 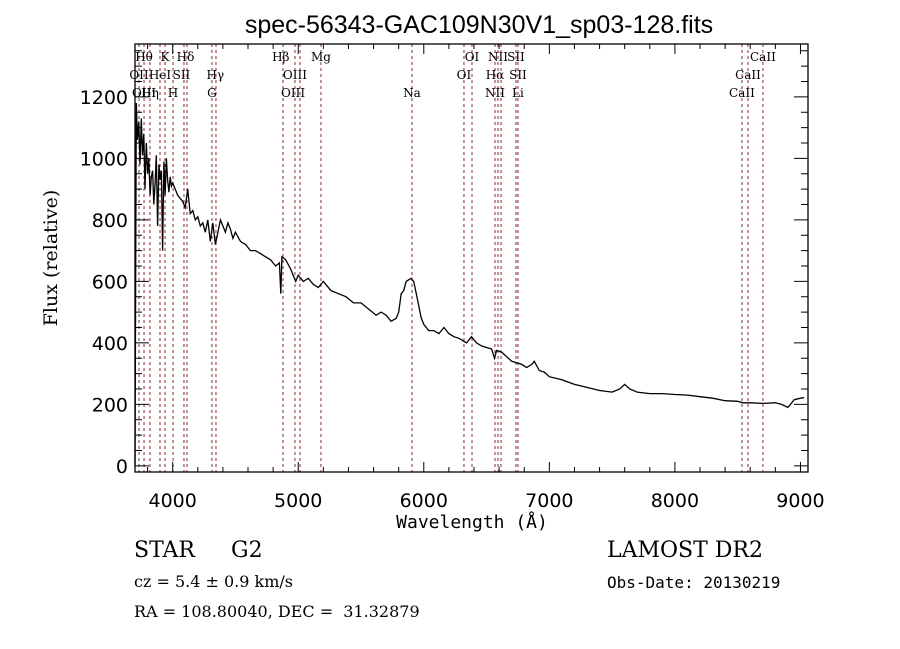 What do you see at coordinates (110, 405) in the screenshot?
I see `y-tick-label: 200` at bounding box center [110, 405].